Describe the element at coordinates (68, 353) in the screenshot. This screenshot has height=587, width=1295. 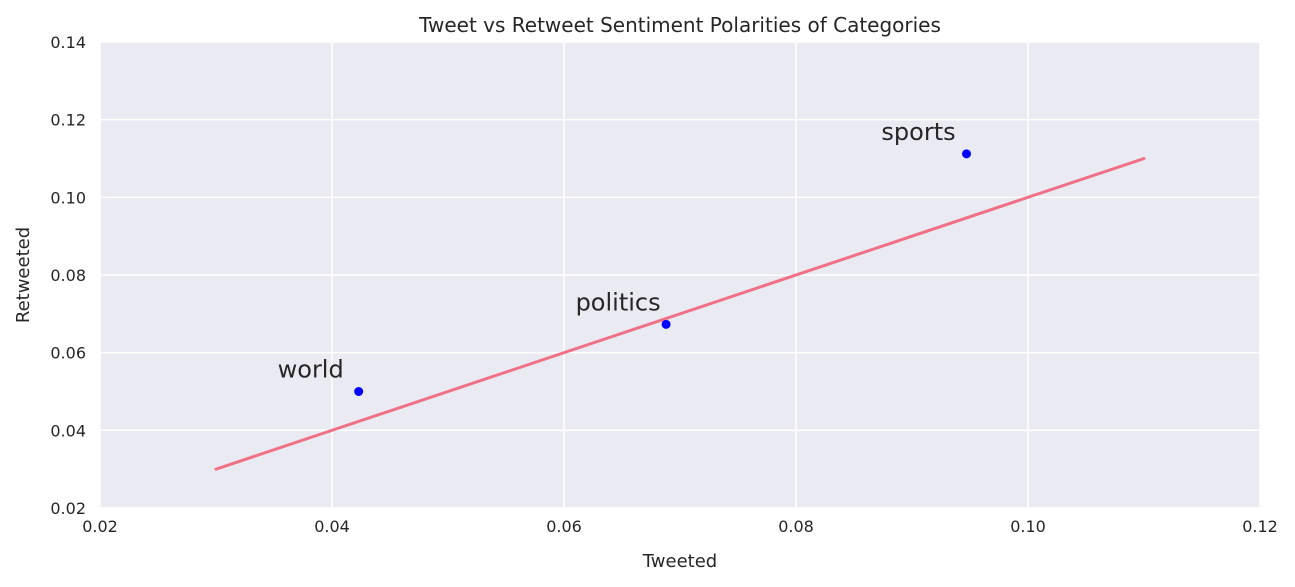
I see `y-tick-label: 0.06` at that location.